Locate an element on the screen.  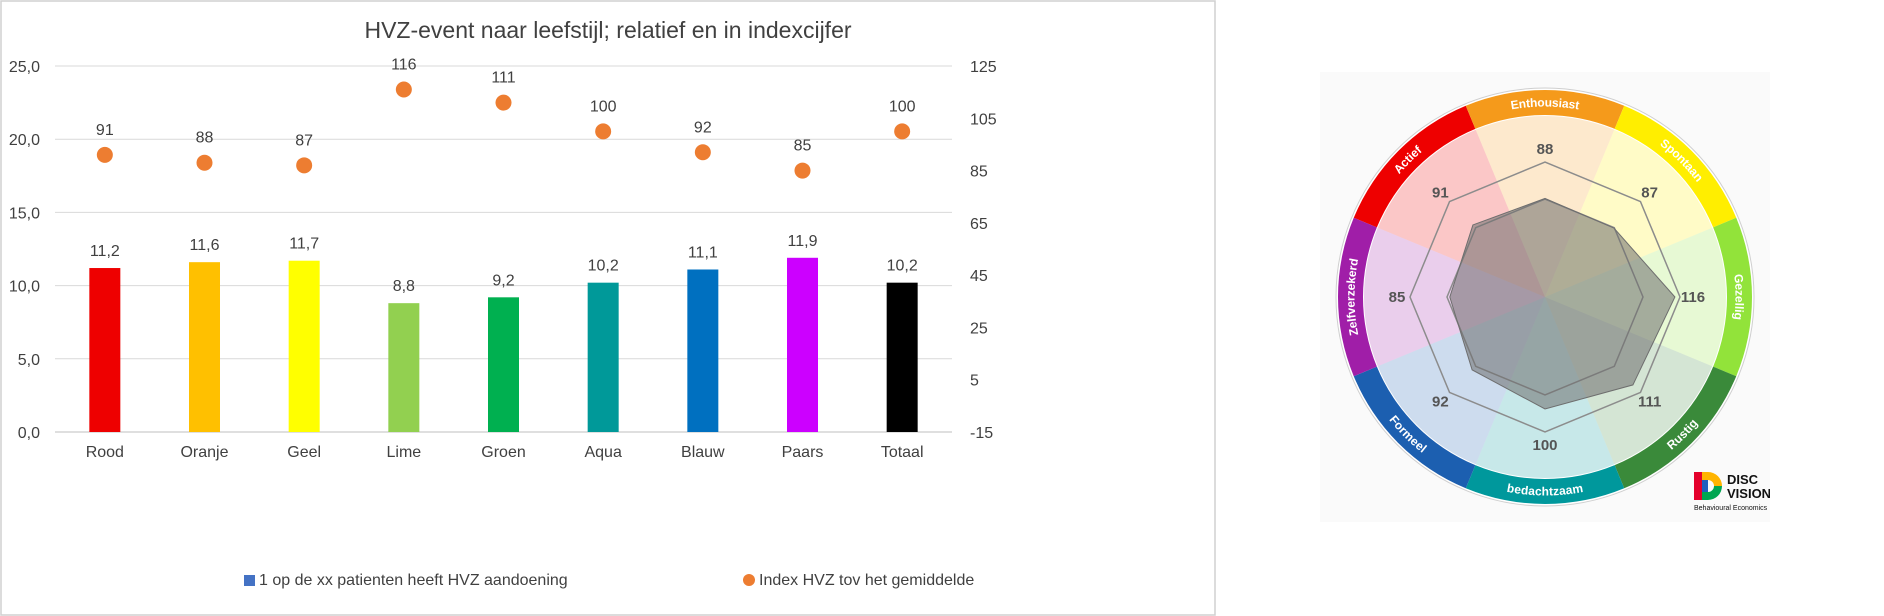
x-tick-label: Aqua is located at coordinates (602, 452).